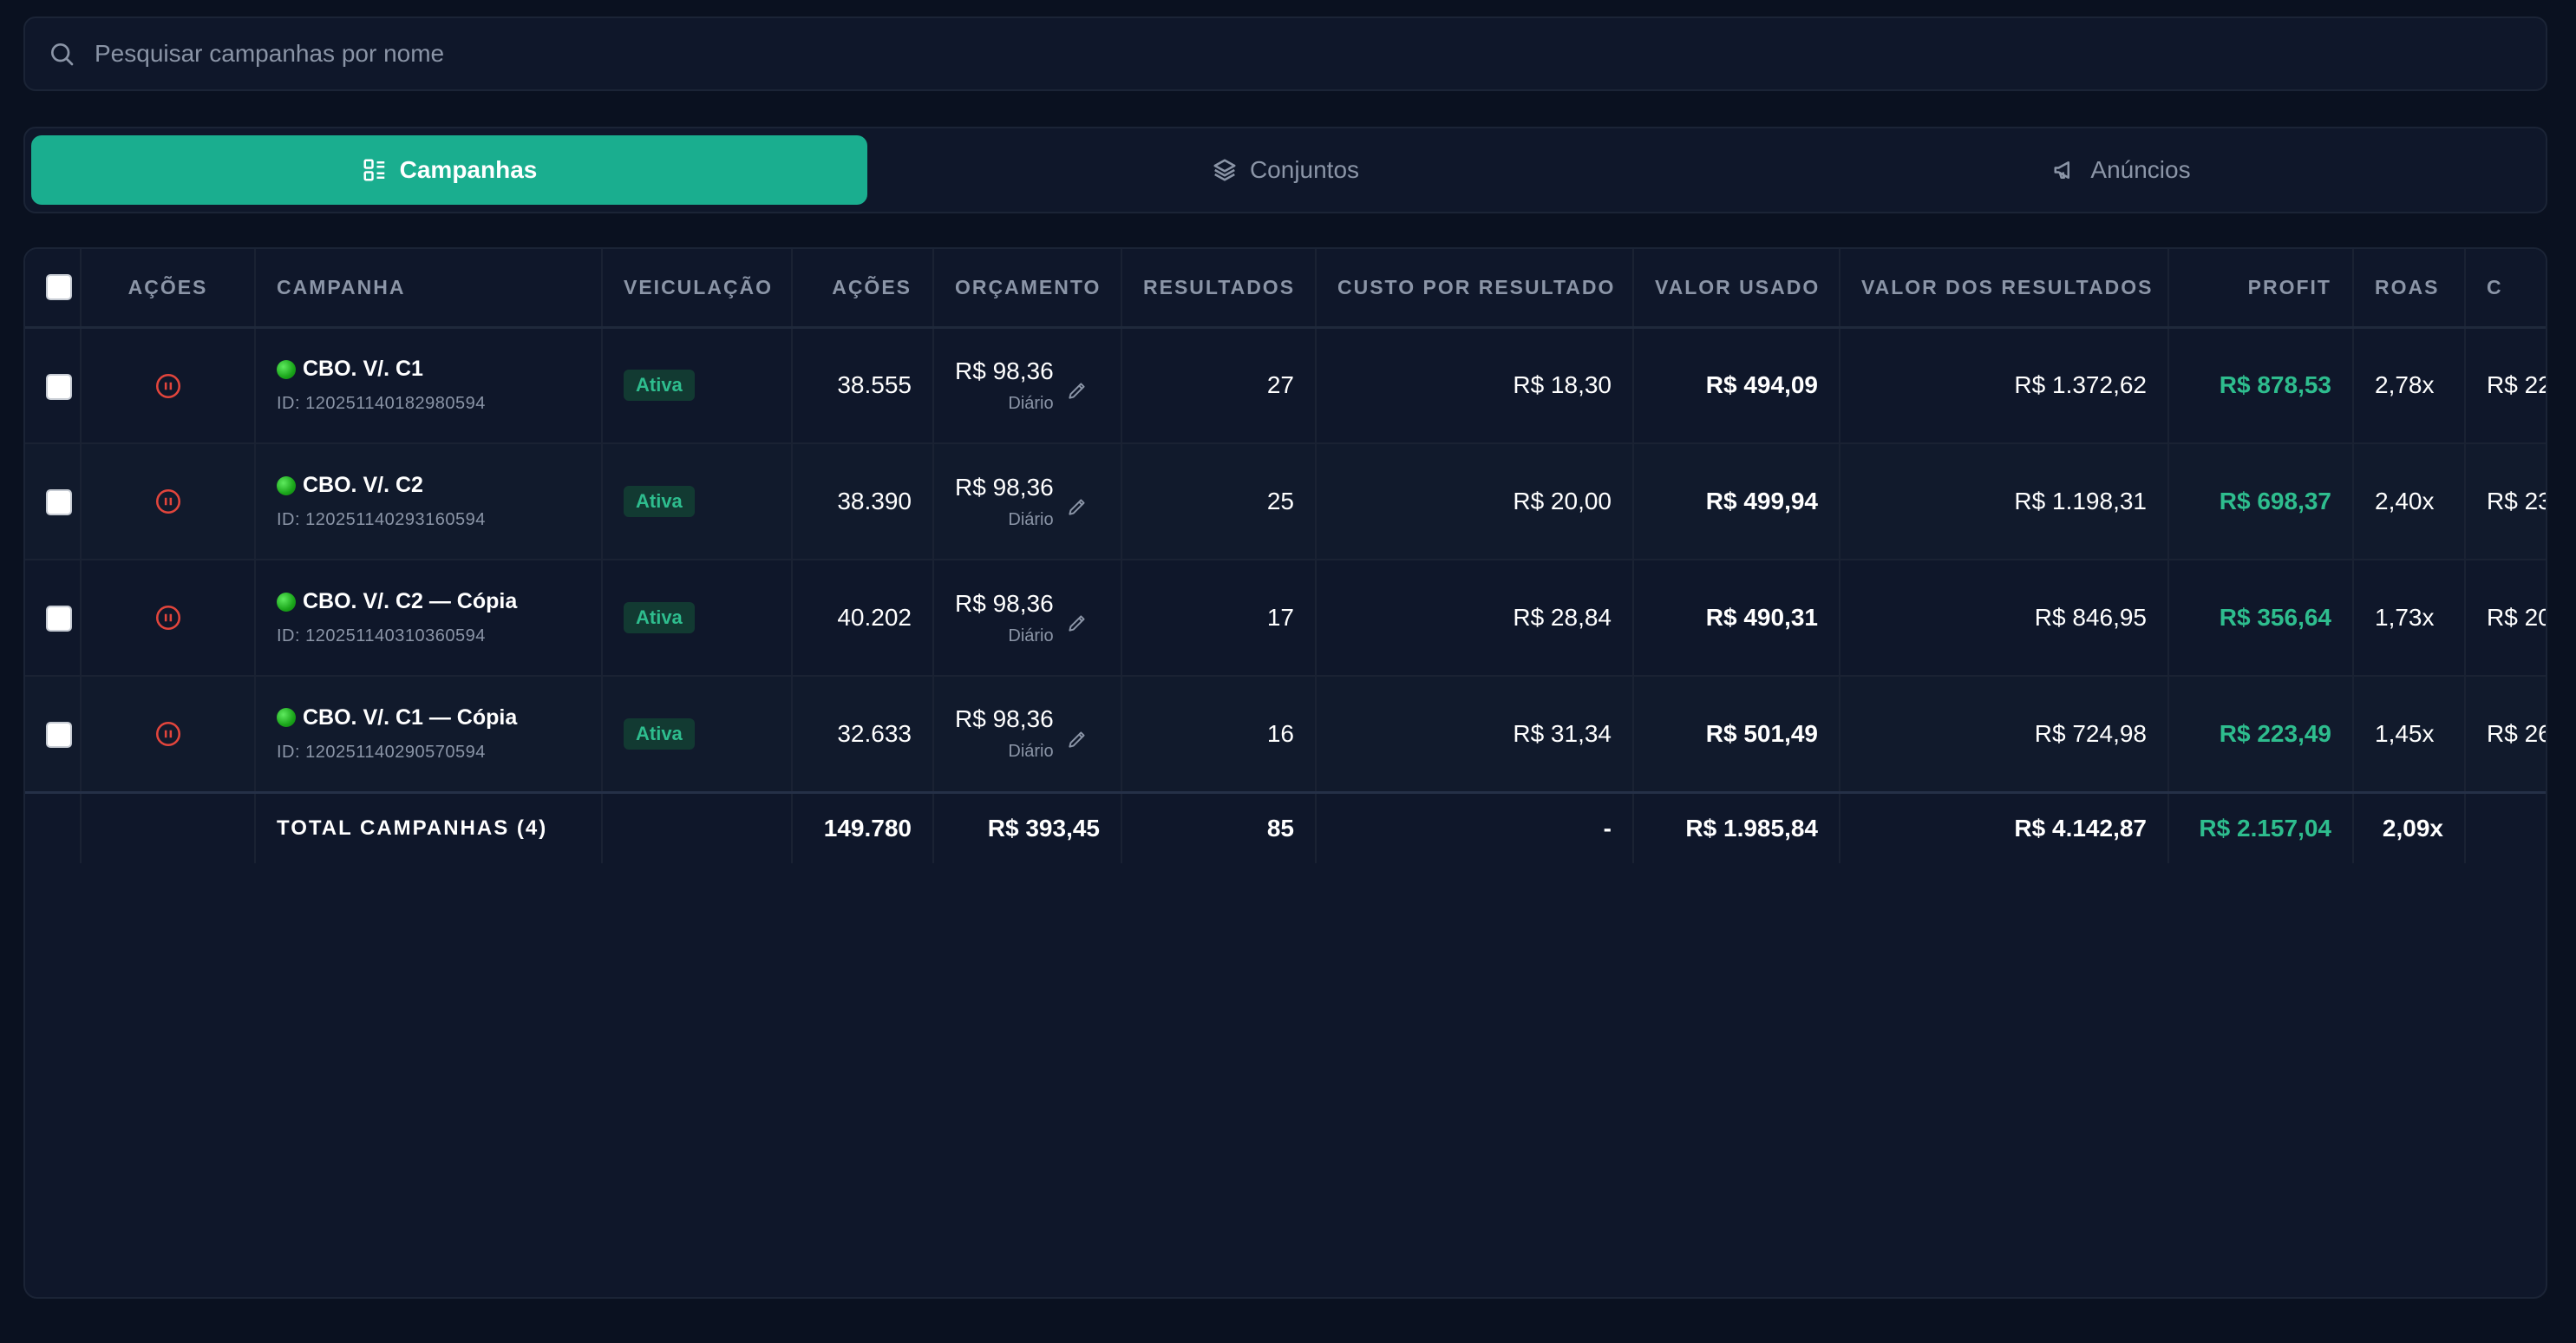 The width and height of the screenshot is (2576, 1343). I want to click on header-custo: CUSTO POR RESULTADO, so click(1475, 289).